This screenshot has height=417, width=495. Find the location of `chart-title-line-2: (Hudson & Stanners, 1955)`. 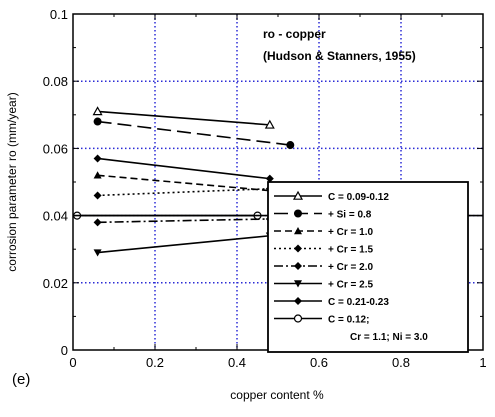

chart-title-line-2: (Hudson & Stanners, 1955) is located at coordinates (339, 56).